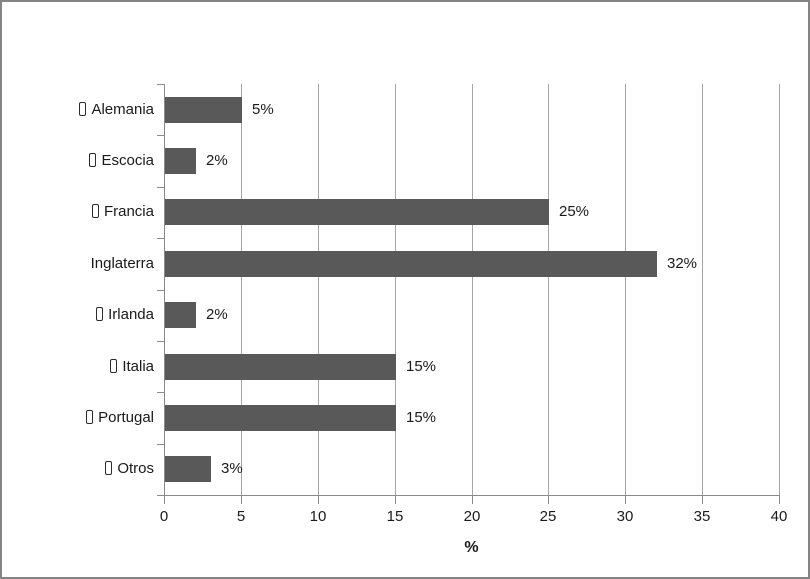 This screenshot has width=810, height=579. What do you see at coordinates (548, 516) in the screenshot?
I see `x-tick-label: 25` at bounding box center [548, 516].